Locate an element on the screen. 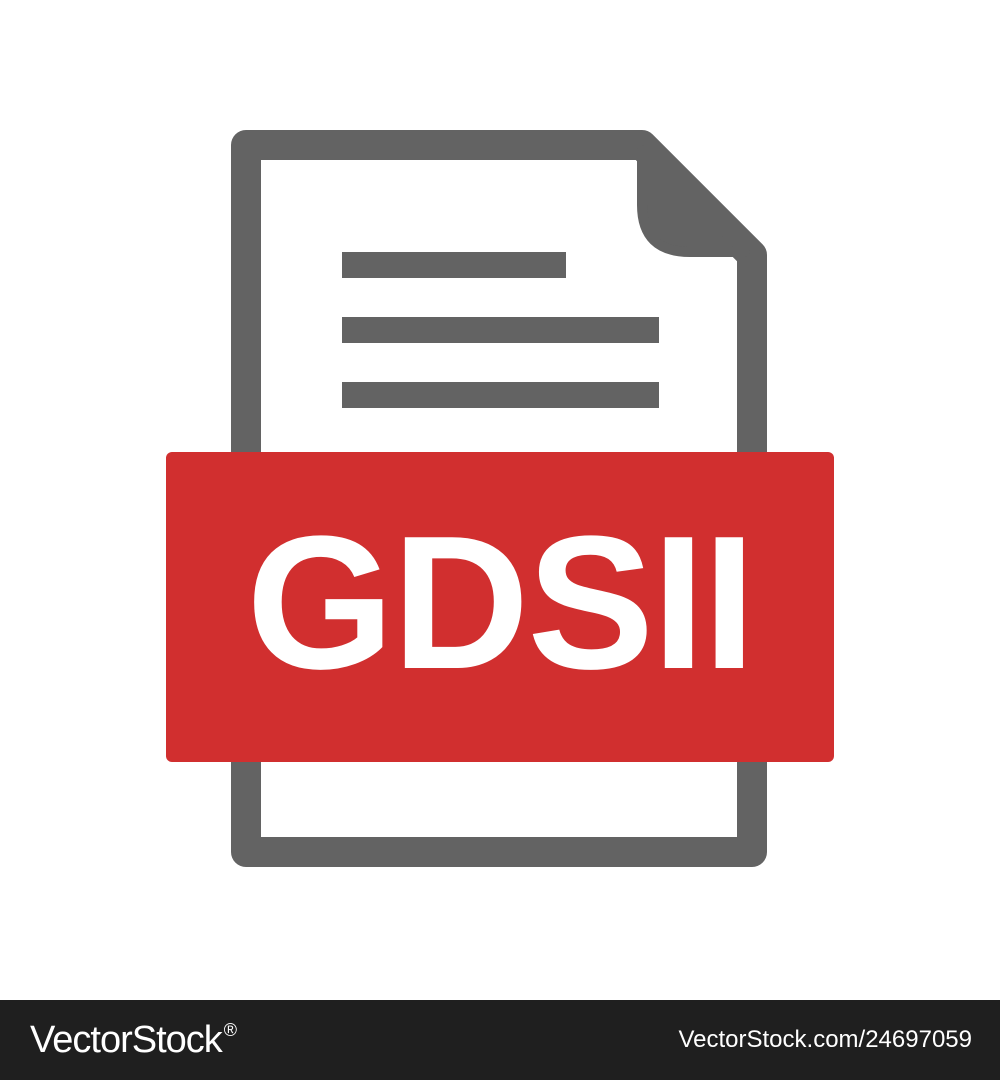  watermark-image-id: VectorStock.com/24697059 is located at coordinates (825, 1039).